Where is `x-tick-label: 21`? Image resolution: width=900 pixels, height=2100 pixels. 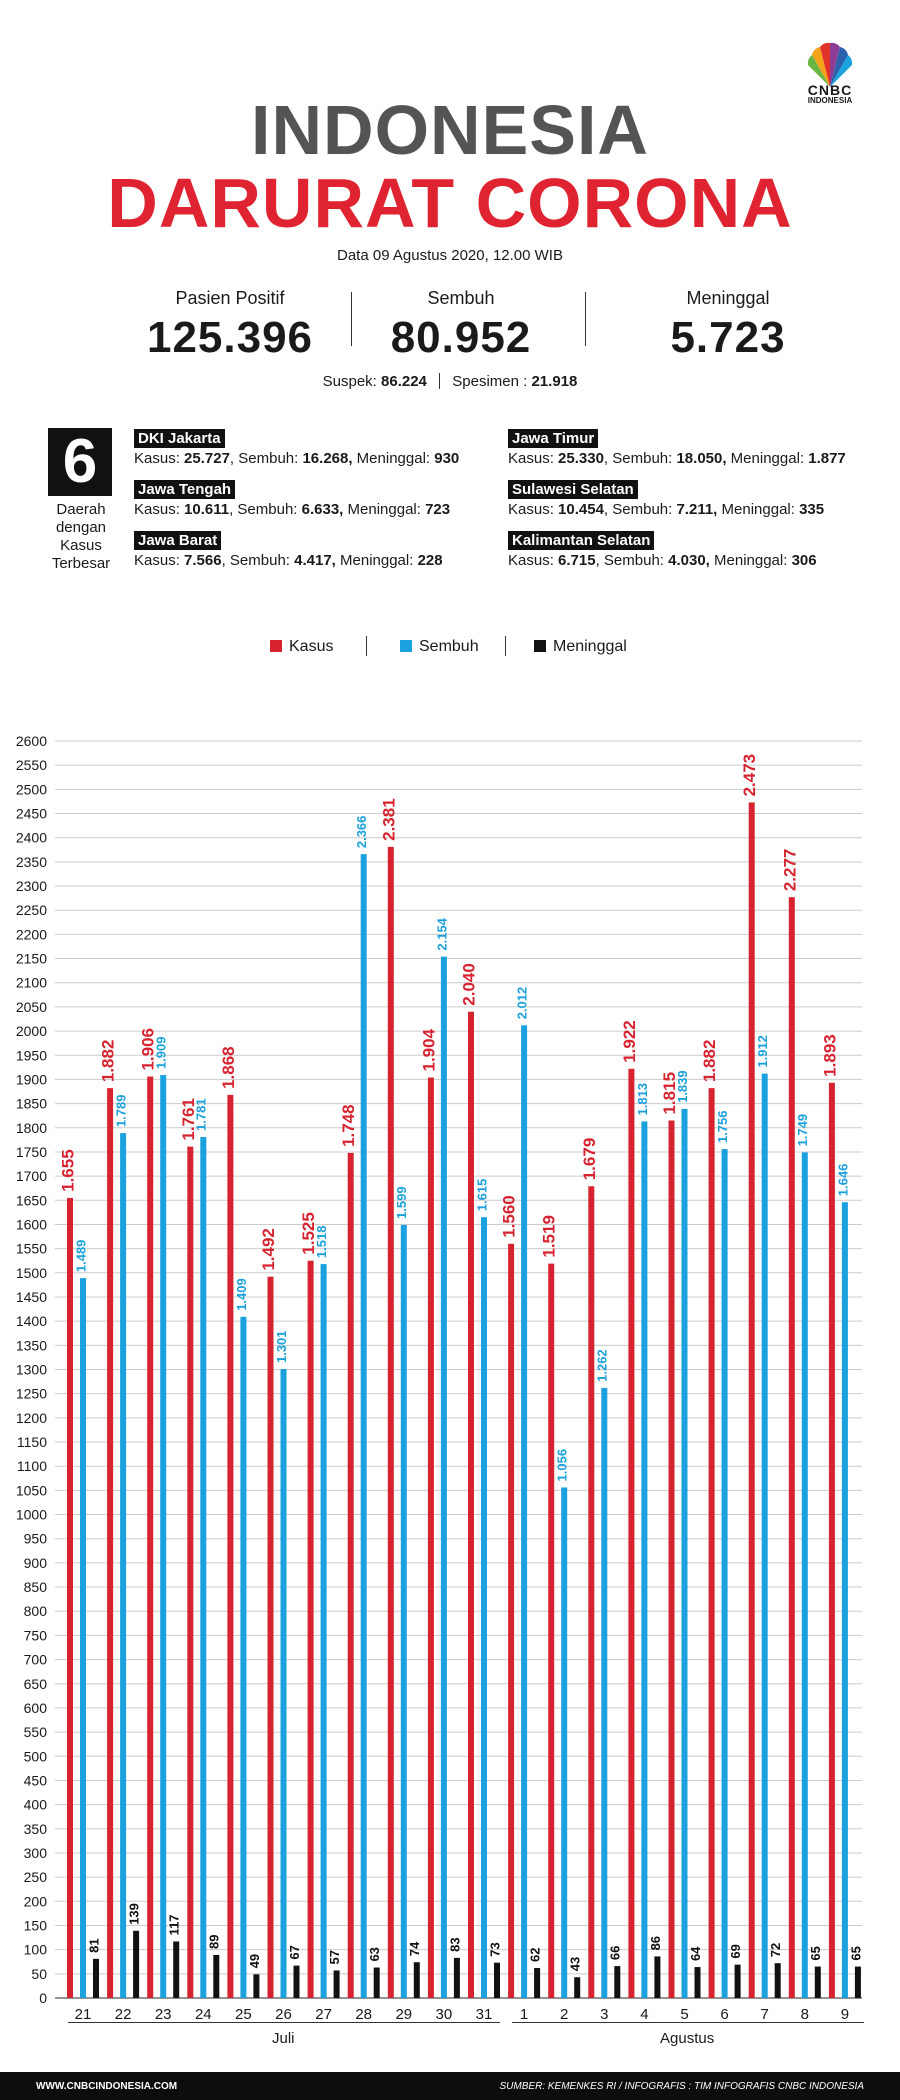 x-tick-label: 21 is located at coordinates (83, 2013).